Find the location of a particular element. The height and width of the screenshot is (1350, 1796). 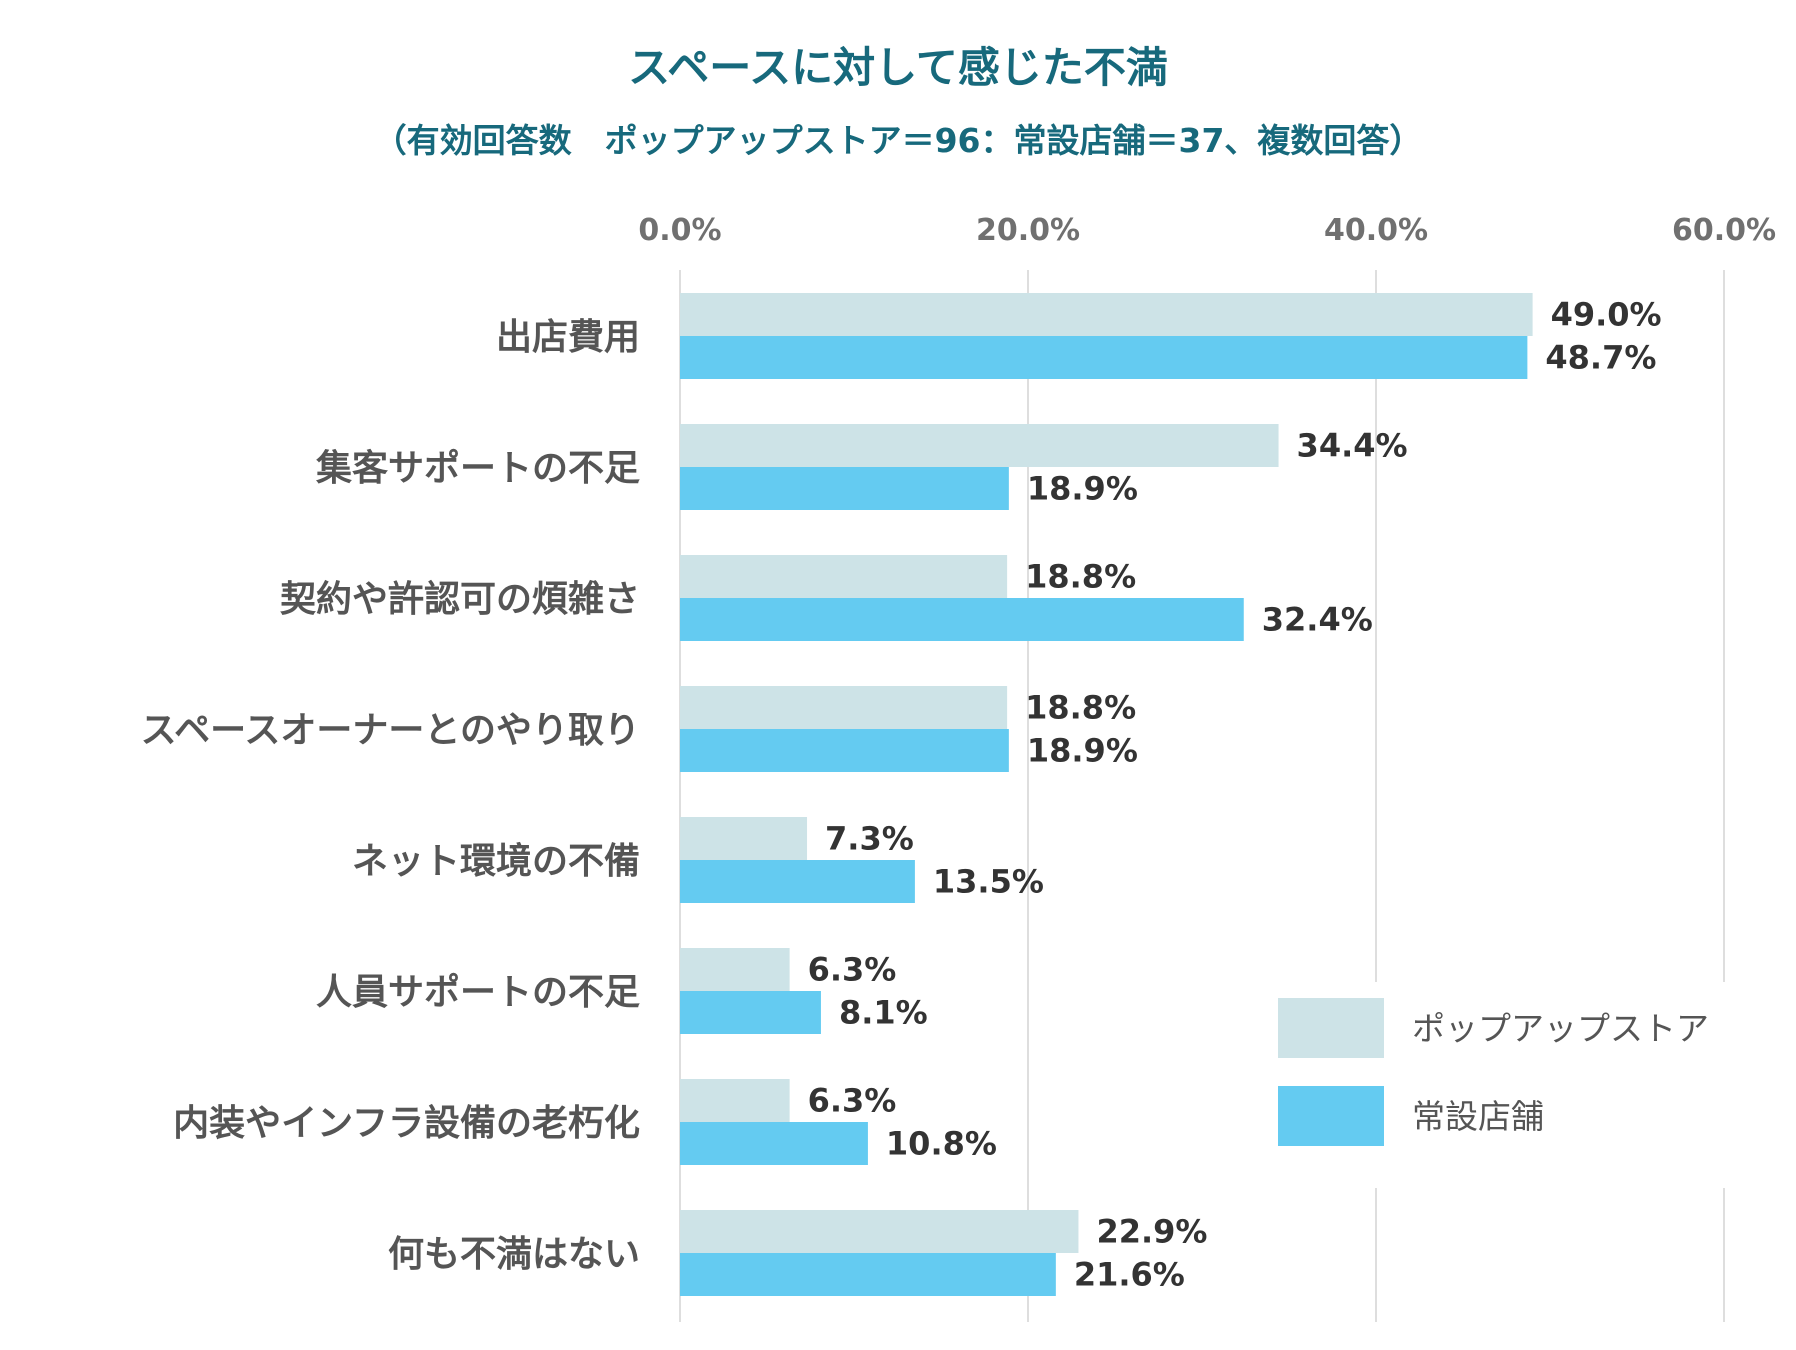

category-label: 内装やインフラ設備の老朽化 is located at coordinates (406, 1123).